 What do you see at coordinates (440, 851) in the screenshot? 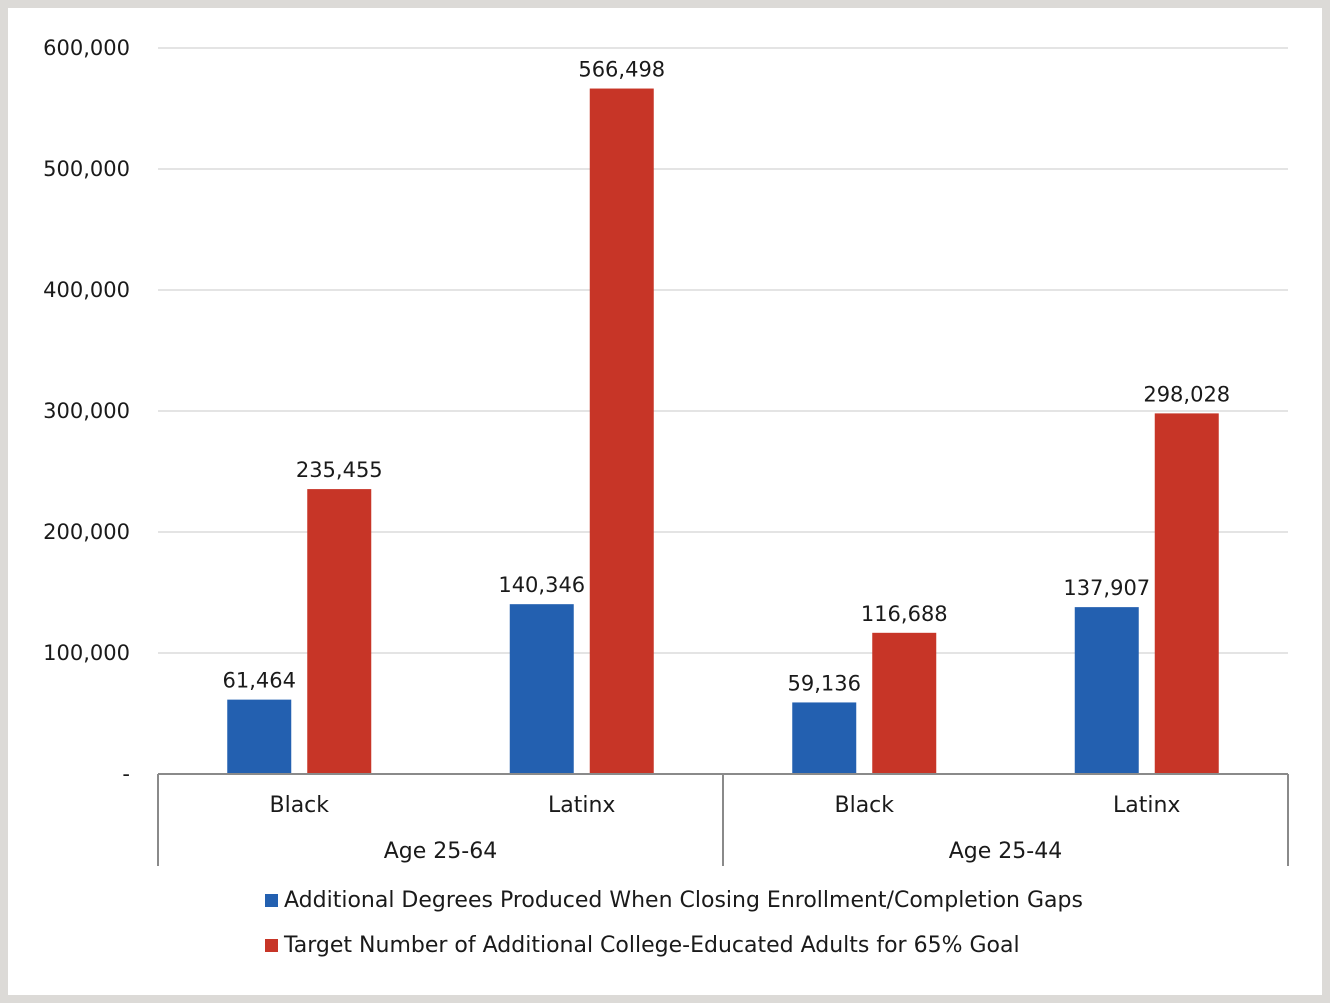
I see `x-group-label: Age 25-64` at bounding box center [440, 851].